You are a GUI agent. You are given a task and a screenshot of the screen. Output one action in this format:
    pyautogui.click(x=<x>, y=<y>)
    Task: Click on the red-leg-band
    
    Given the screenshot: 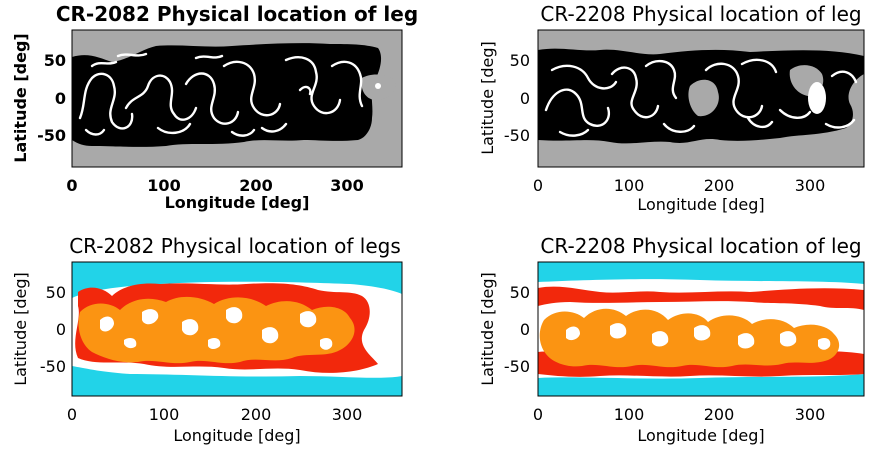 What is the action you would take?
    pyautogui.click(x=701, y=298)
    